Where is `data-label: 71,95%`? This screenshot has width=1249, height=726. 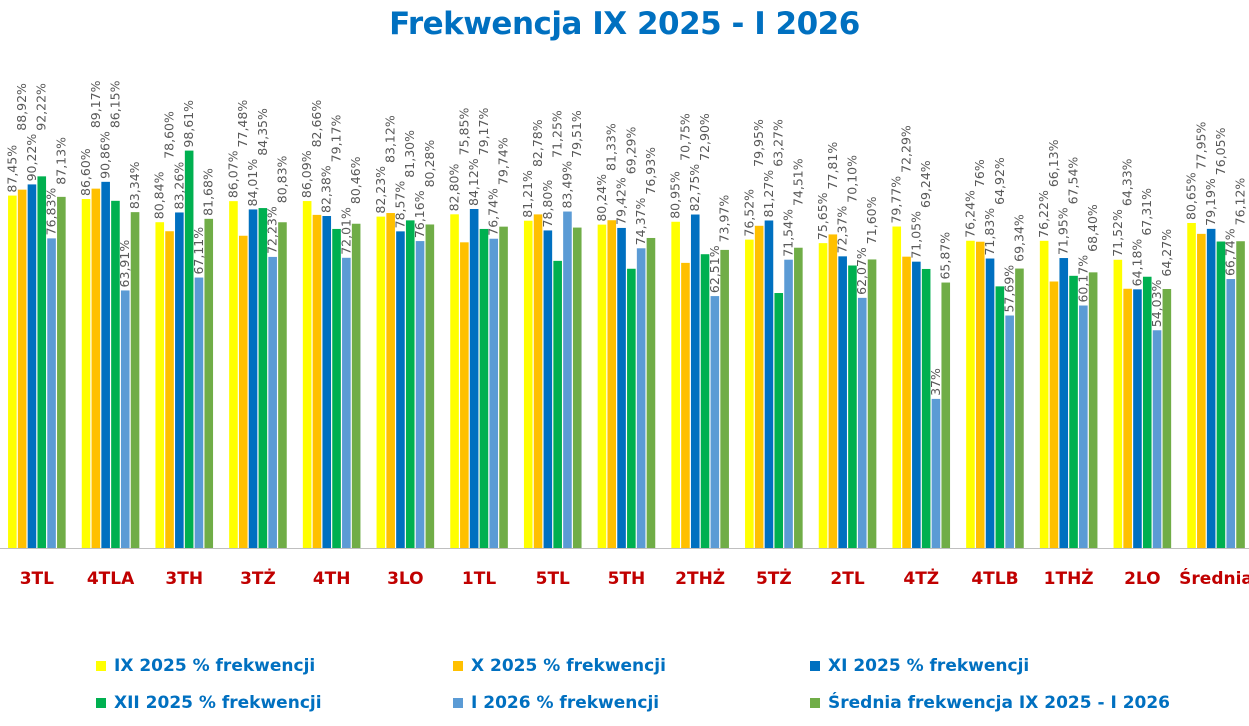
data-label: 71,95% is located at coordinates (1063, 231).